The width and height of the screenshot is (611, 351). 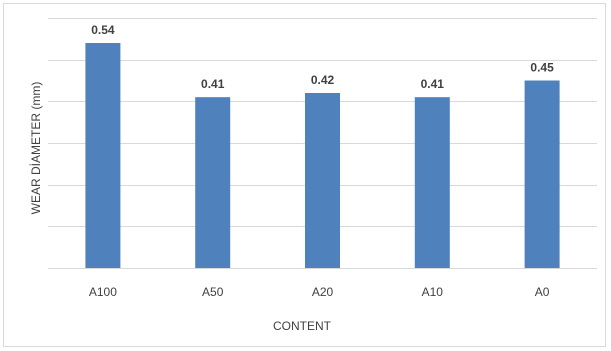 I want to click on bar-a0, so click(x=542, y=174).